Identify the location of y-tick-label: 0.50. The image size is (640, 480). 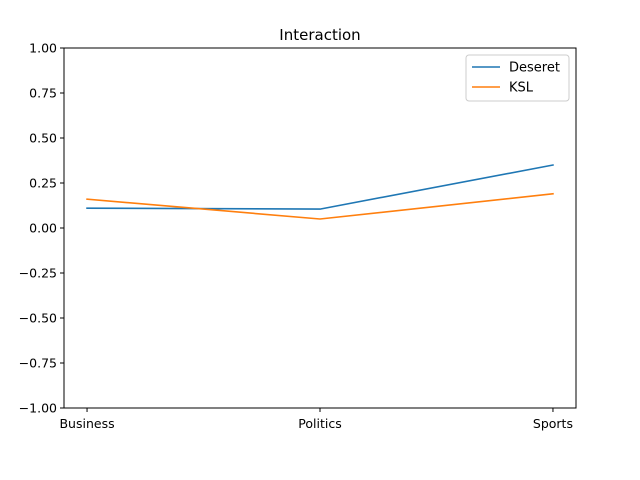
(43, 138).